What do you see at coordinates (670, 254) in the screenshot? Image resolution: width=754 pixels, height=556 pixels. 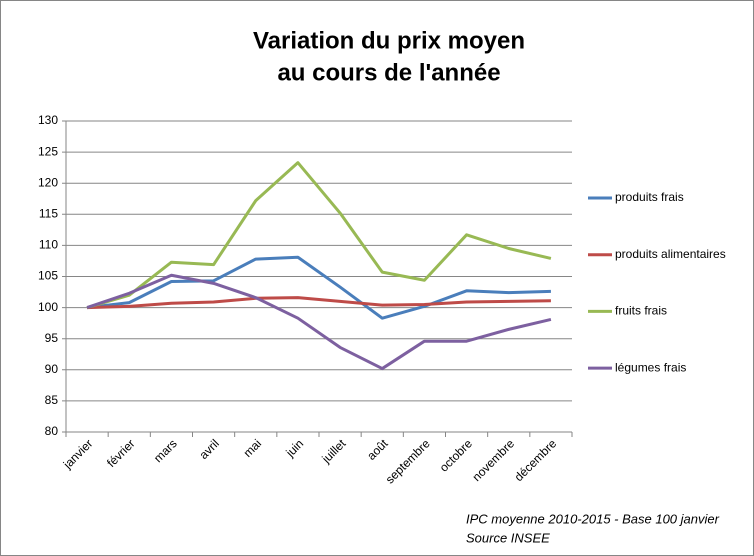 I see `legend-label: produits alimentaires` at bounding box center [670, 254].